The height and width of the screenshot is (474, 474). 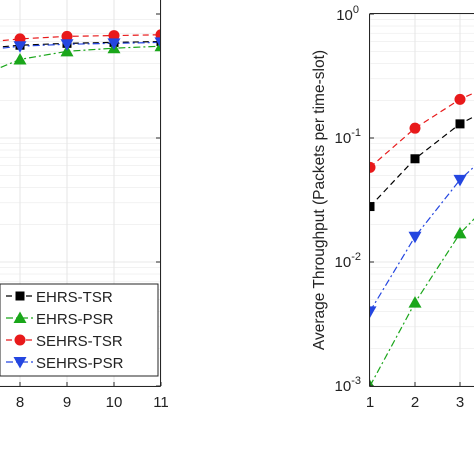 I want to click on left-x-tick-labels: 8 9 10 11, so click(x=92, y=402).